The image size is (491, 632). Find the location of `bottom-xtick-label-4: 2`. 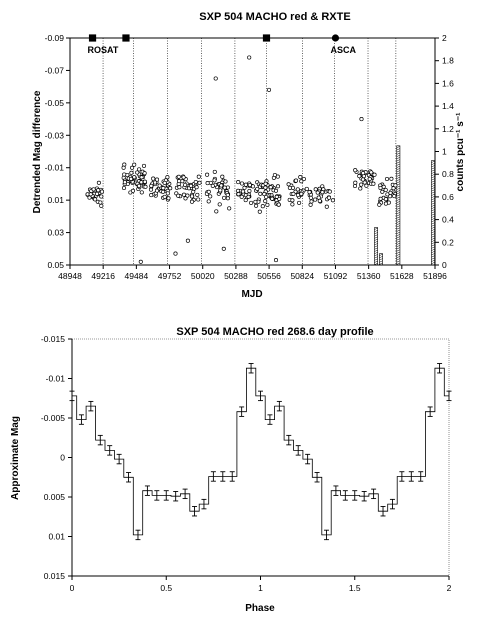

bottom-xtick-label-4: 2 is located at coordinates (449, 588).